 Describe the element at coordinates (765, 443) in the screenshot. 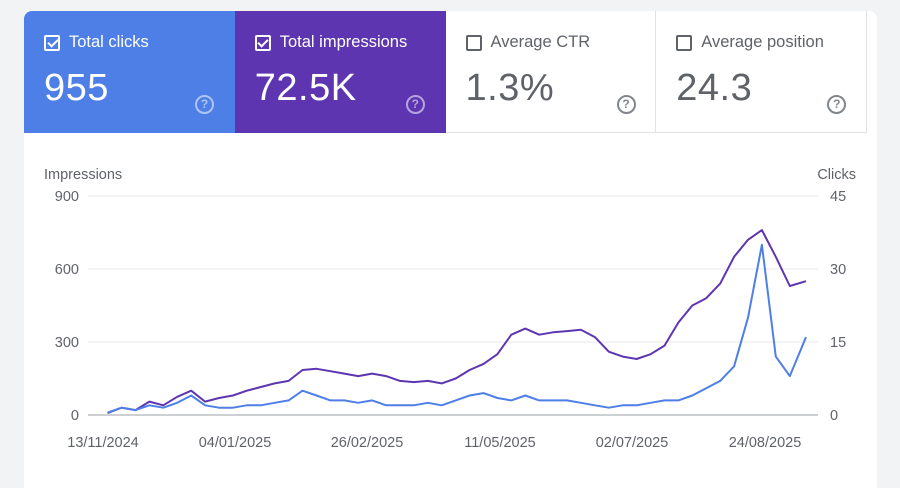

I see `x-tick-label: 24/08/2025` at that location.